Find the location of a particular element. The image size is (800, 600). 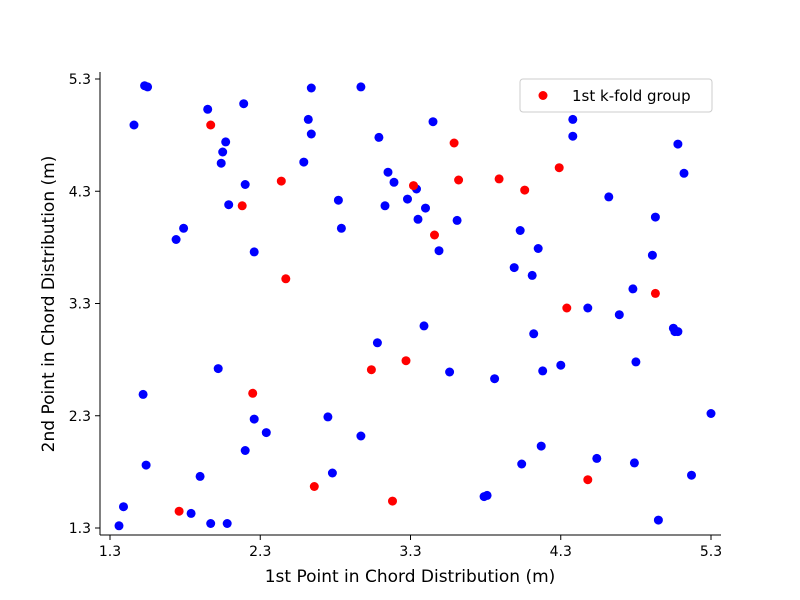

x-tick-label-3: 4.3 is located at coordinates (561, 552).